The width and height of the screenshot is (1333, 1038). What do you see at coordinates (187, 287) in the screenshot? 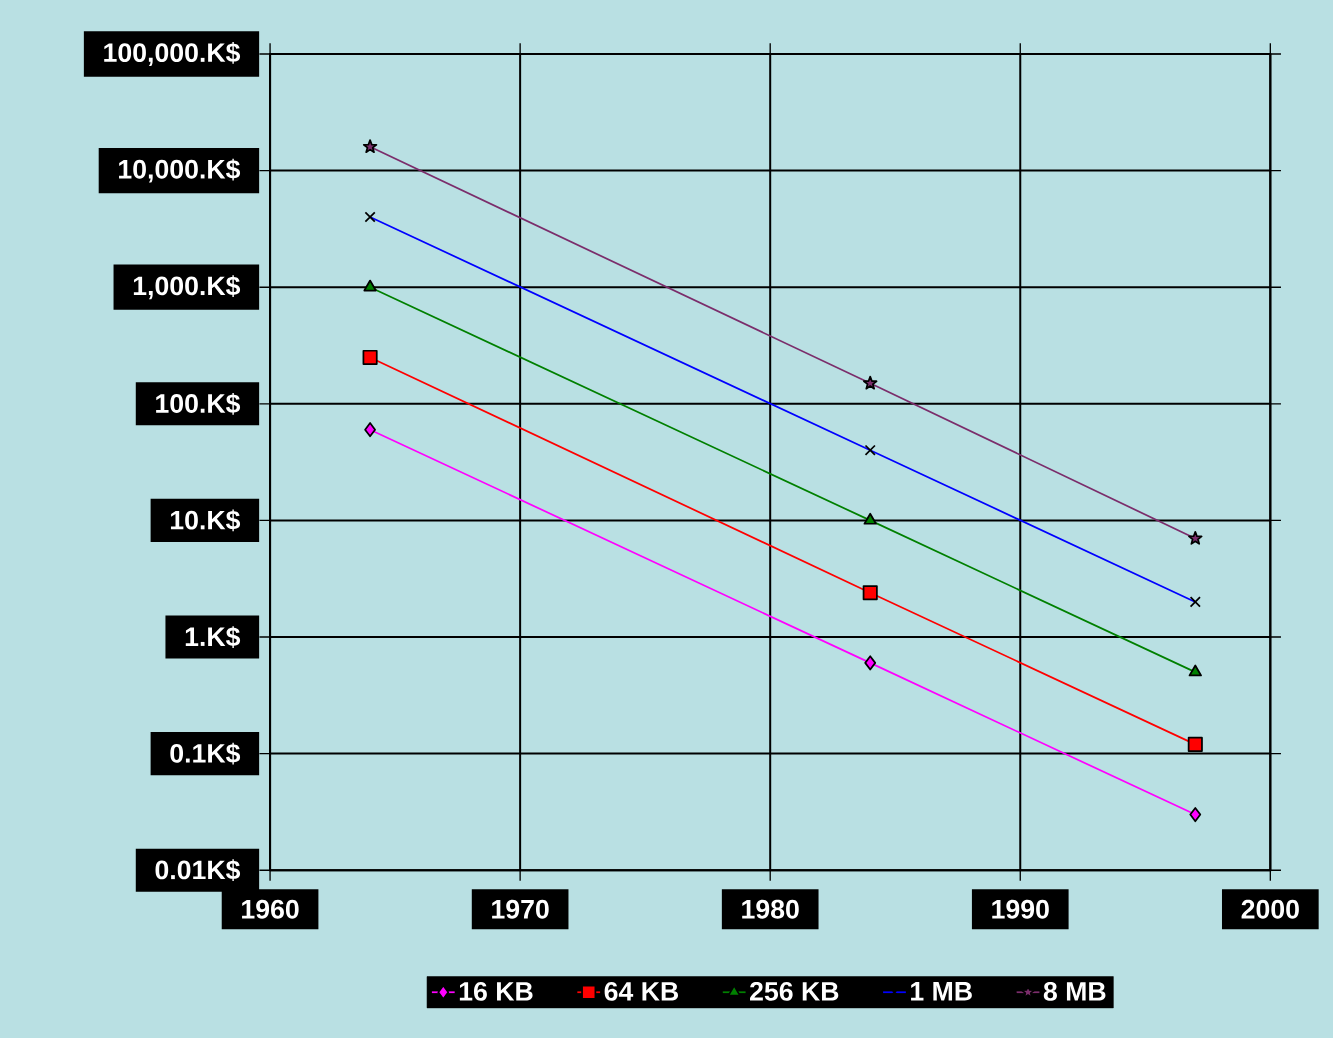
I see `y-tick-label: 1,000.K$` at bounding box center [187, 287].